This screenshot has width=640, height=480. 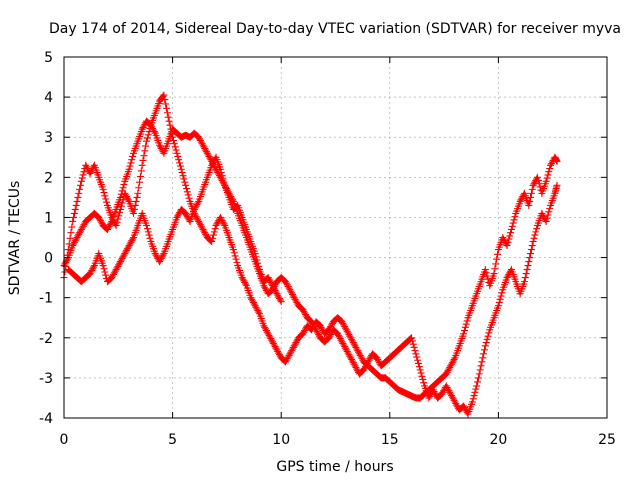 What do you see at coordinates (46, 419) in the screenshot?
I see `y-tick-label: -4` at bounding box center [46, 419].